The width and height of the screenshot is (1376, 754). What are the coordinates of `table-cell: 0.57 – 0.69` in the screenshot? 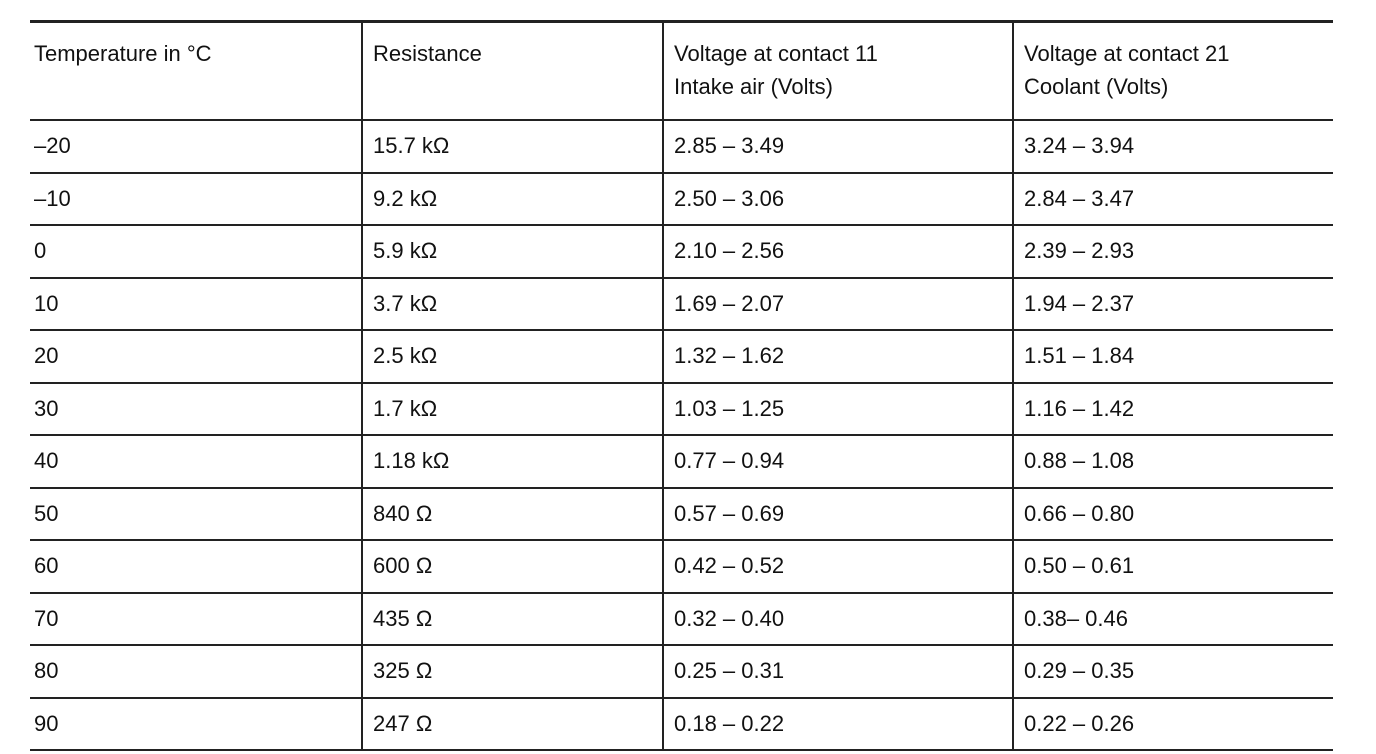 It's located at (837, 514).